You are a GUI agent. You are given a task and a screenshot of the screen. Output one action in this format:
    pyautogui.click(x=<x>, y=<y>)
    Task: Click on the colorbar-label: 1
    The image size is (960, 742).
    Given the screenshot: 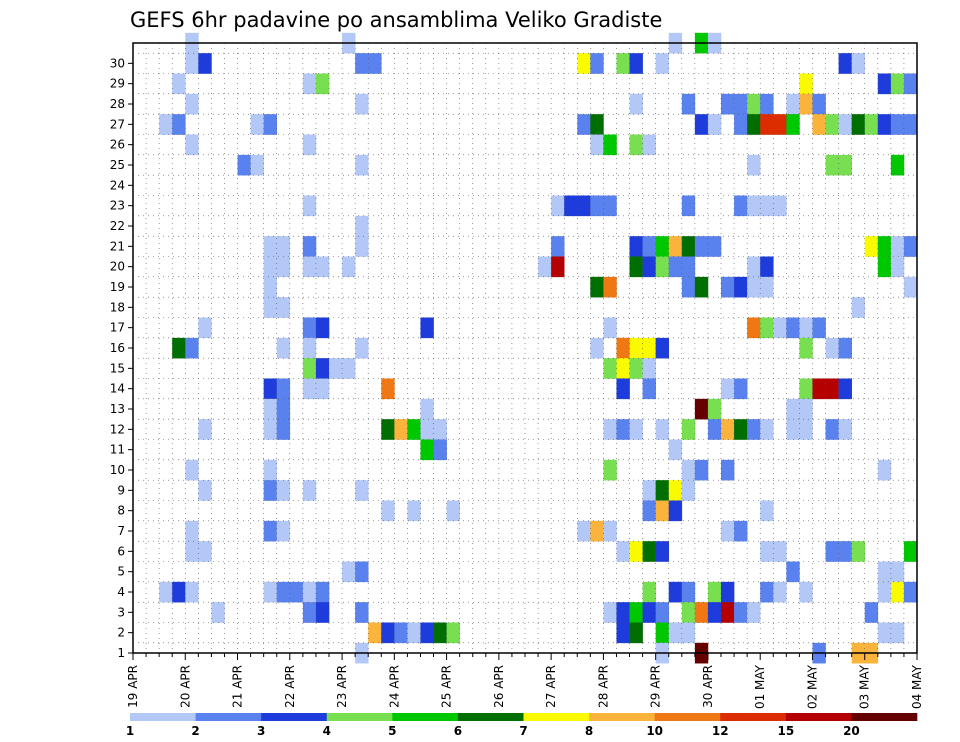 What is the action you would take?
    pyautogui.click(x=130, y=731)
    